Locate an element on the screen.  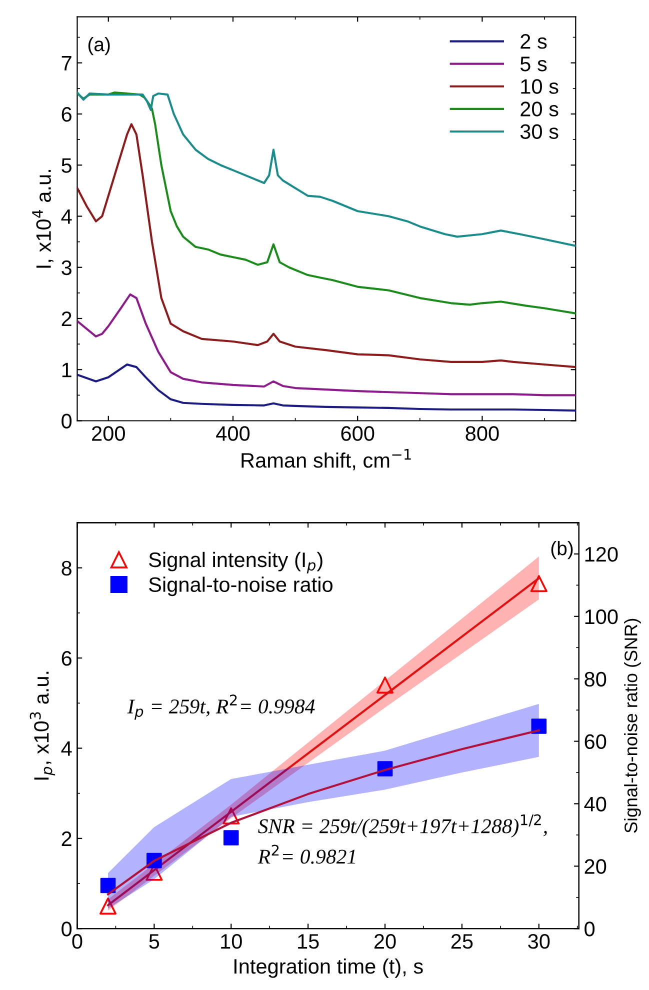
x-tick-label: 0 is located at coordinates (77, 941).